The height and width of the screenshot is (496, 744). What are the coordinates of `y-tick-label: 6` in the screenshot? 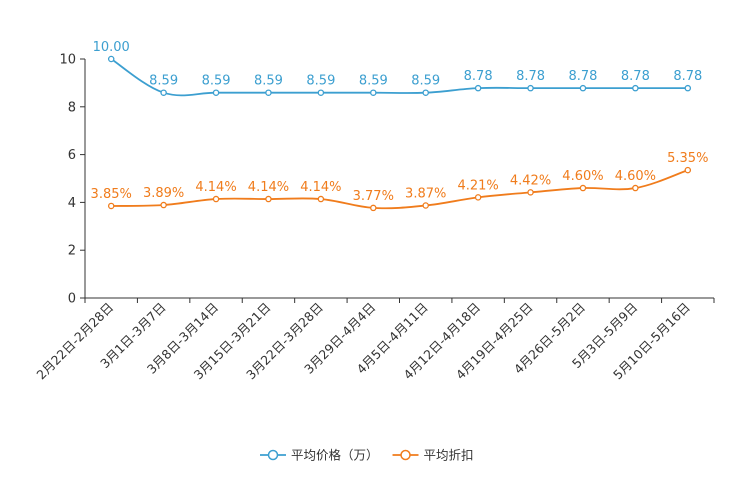 It's located at (72, 155).